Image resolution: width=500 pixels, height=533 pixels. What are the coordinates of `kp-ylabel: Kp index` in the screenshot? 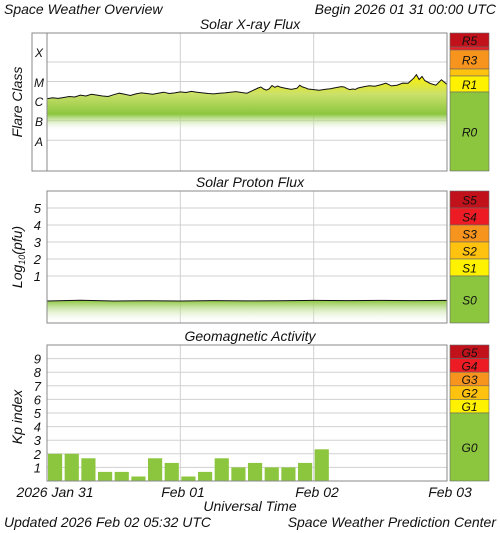 It's located at (17, 416).